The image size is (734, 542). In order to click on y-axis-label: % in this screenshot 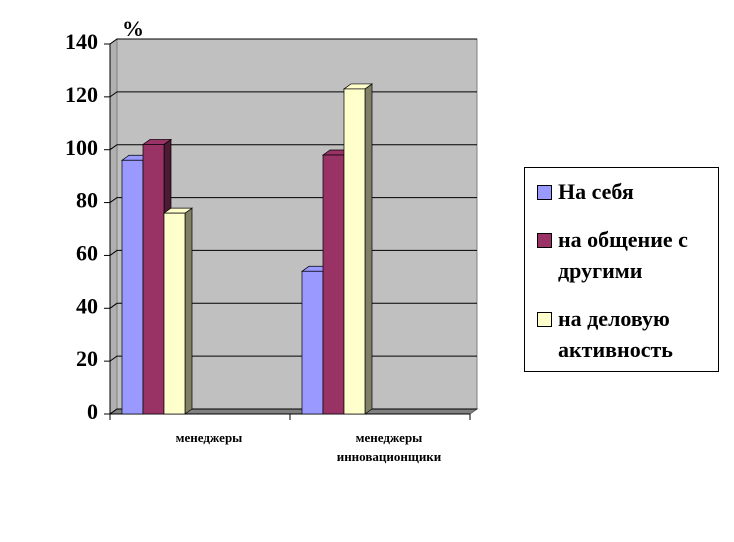, I will do `click(133, 28)`.